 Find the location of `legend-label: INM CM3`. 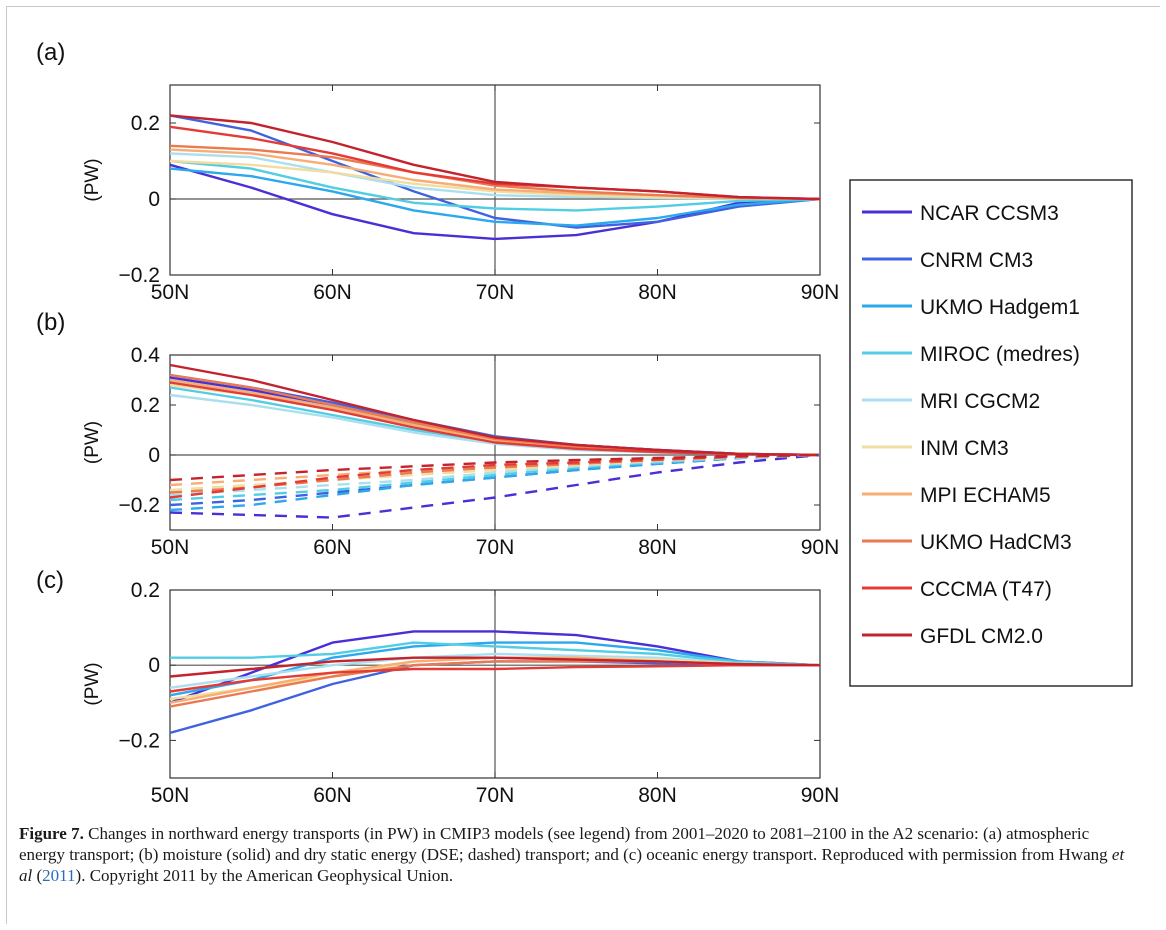

legend-label: INM CM3 is located at coordinates (964, 448).